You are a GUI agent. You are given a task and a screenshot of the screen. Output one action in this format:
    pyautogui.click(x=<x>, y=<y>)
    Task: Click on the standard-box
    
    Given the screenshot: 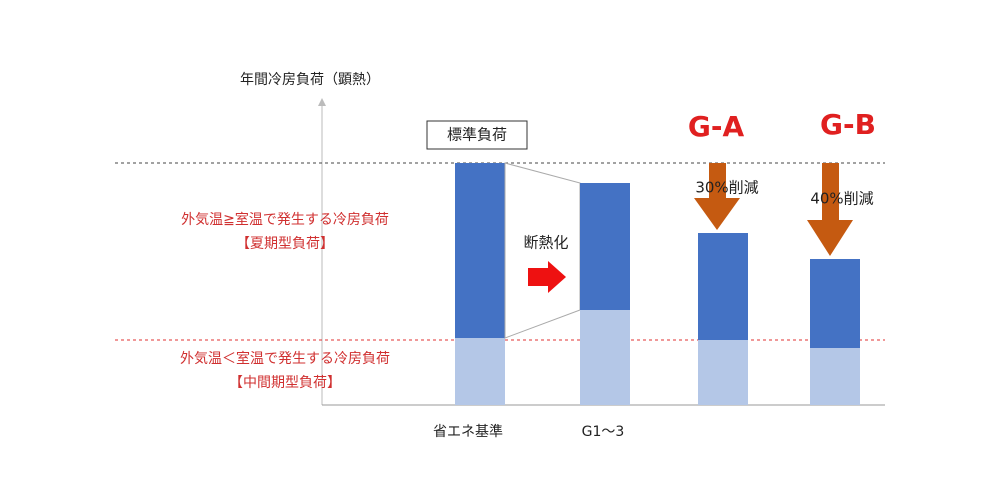 What is the action you would take?
    pyautogui.click(x=477, y=135)
    